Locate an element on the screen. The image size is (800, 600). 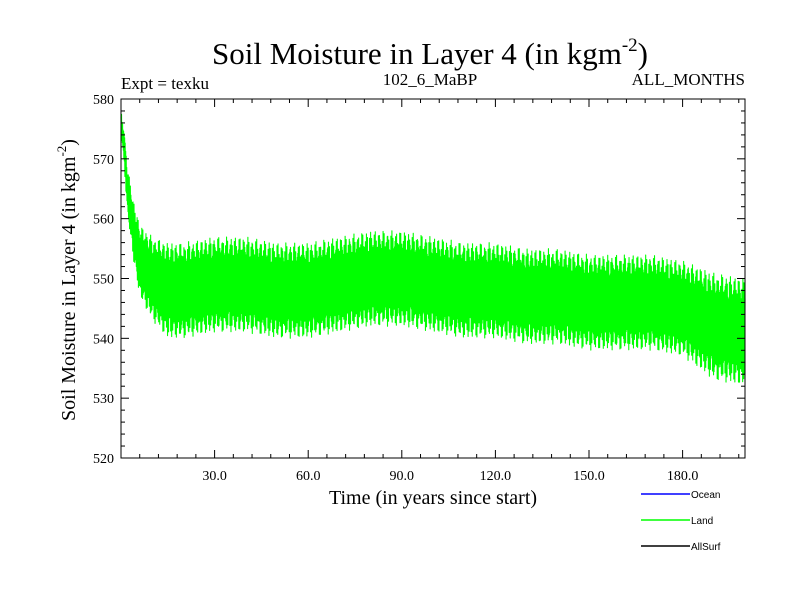
x-tick-label: 150.0 is located at coordinates (589, 476).